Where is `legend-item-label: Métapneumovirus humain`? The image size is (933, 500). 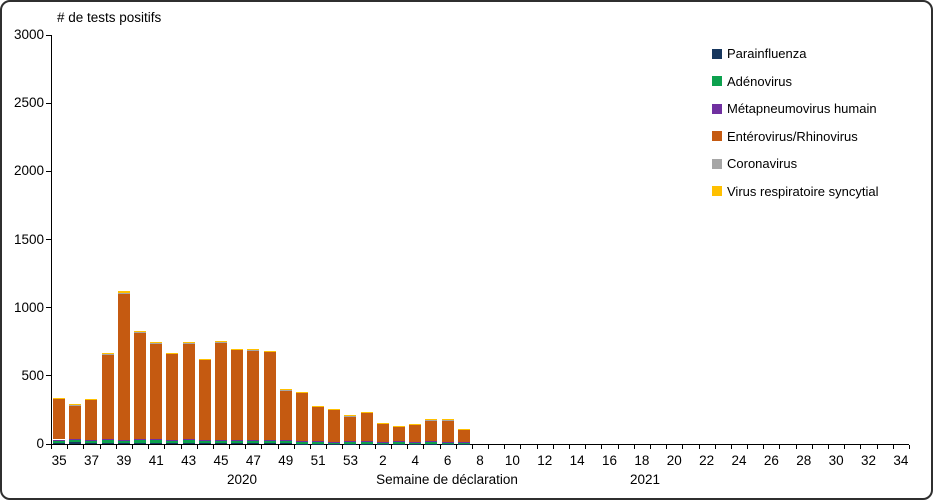 legend-item-label: Métapneumovirus humain is located at coordinates (802, 109).